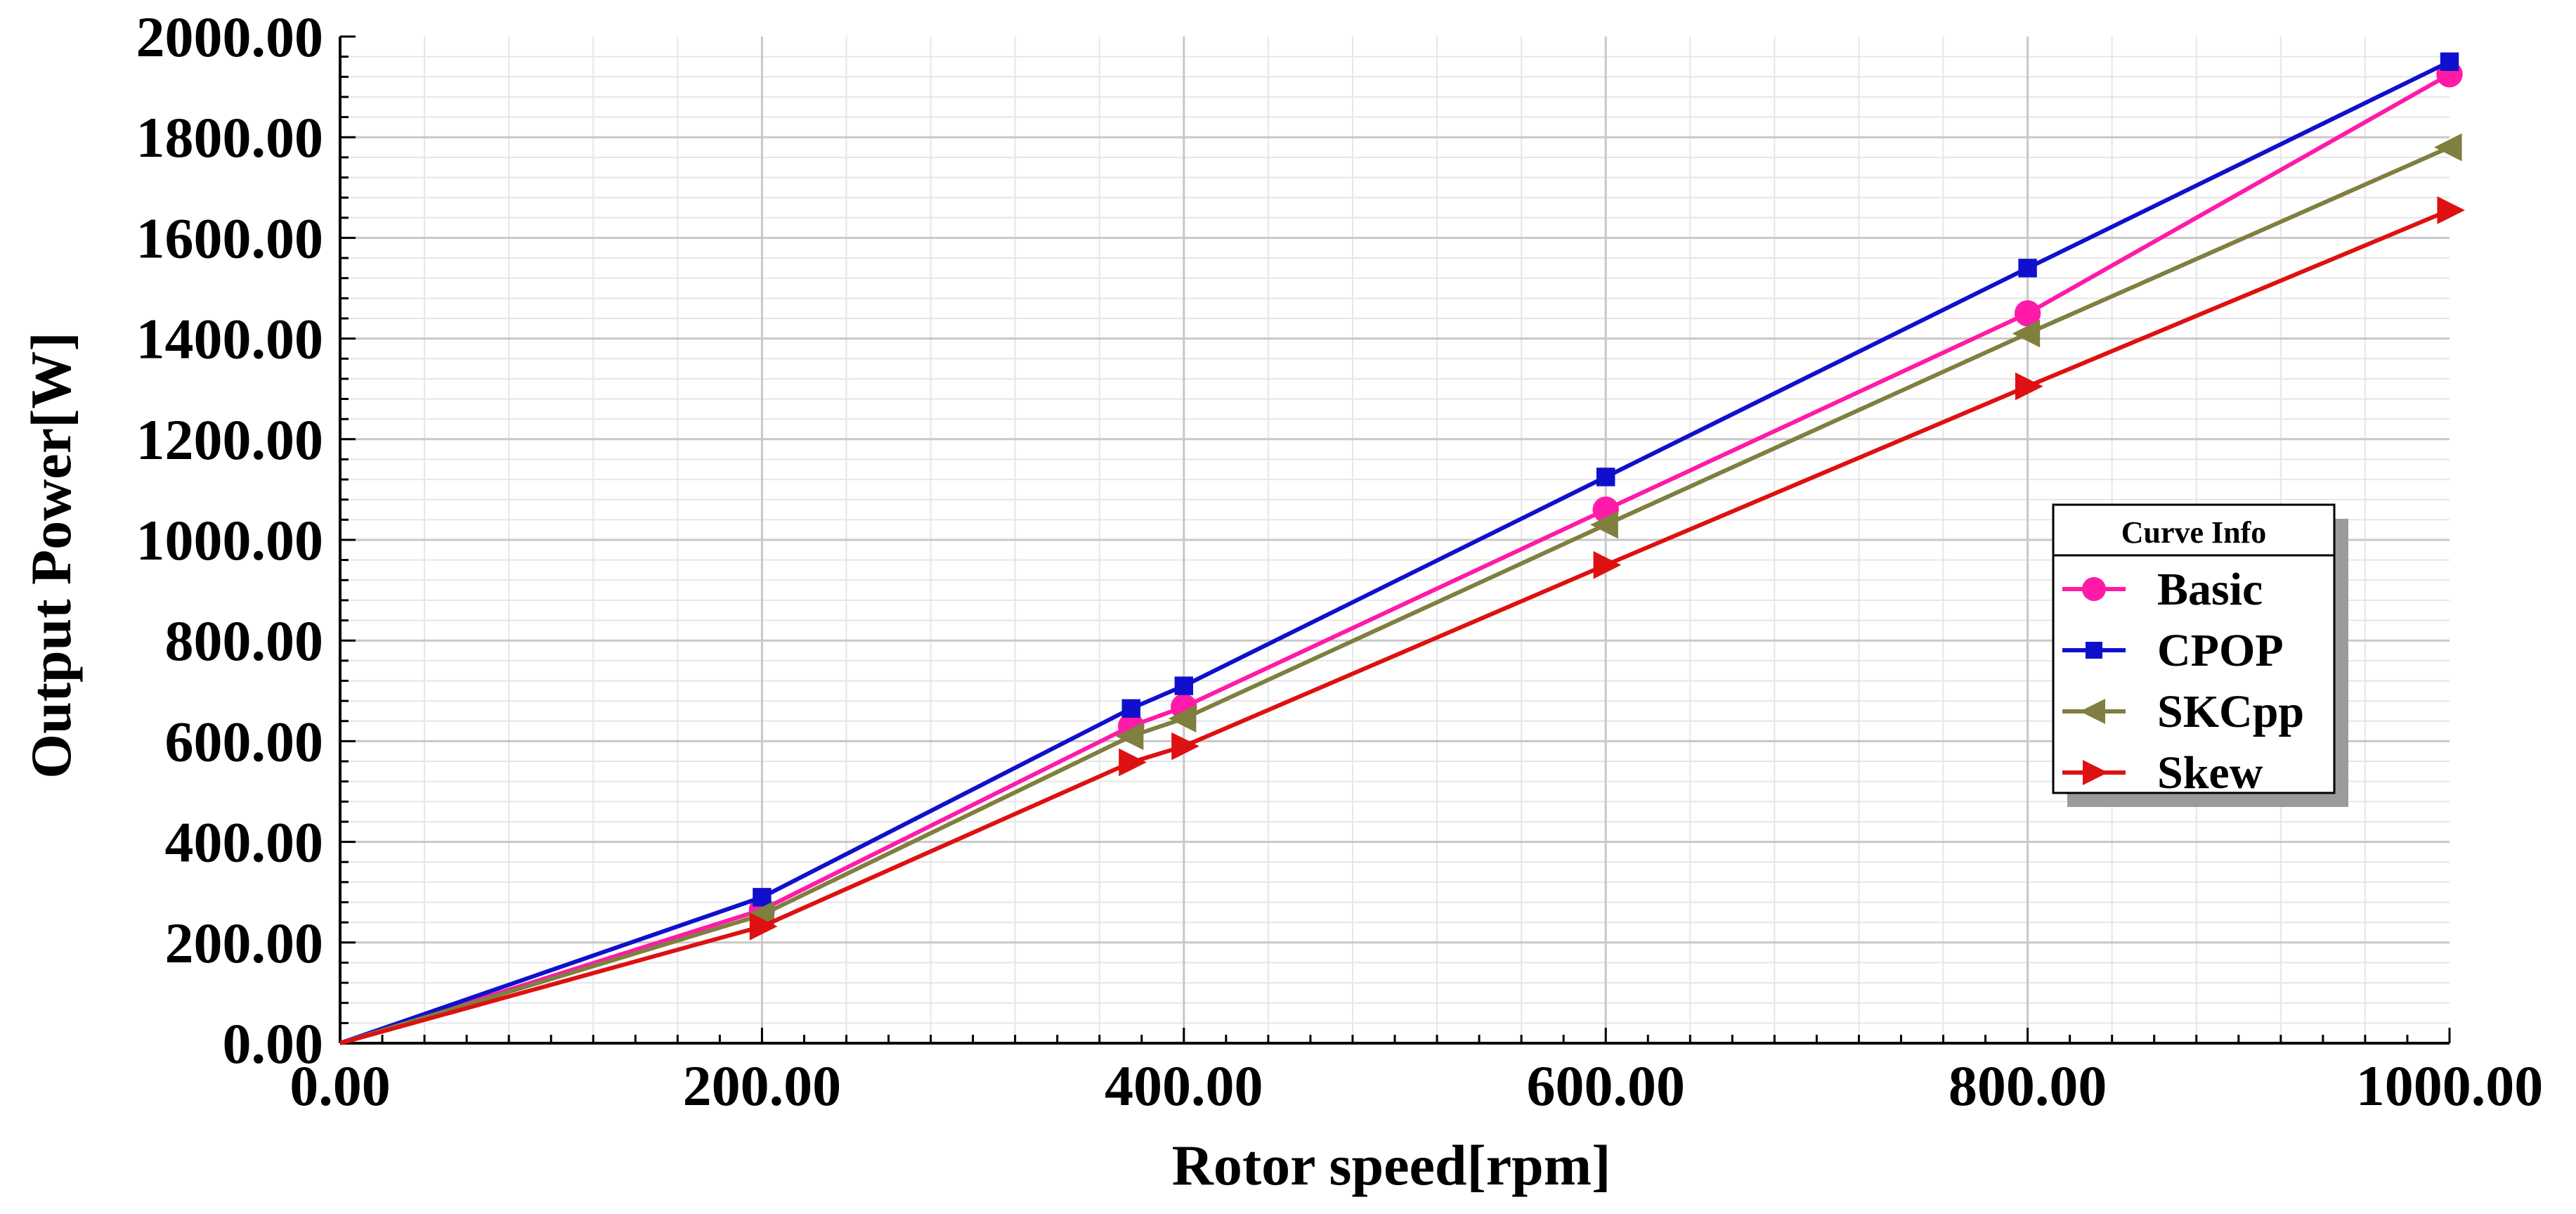 This screenshot has height=1214, width=2576. What do you see at coordinates (1605, 1086) in the screenshot?
I see `x-tick-label: 600.00` at bounding box center [1605, 1086].